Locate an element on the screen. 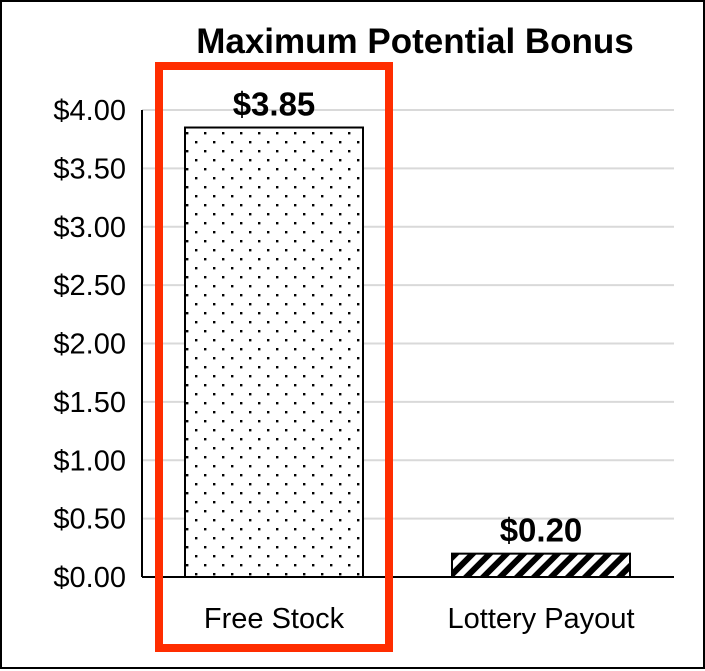  y-tick-label: $4.00 is located at coordinates (89, 111).